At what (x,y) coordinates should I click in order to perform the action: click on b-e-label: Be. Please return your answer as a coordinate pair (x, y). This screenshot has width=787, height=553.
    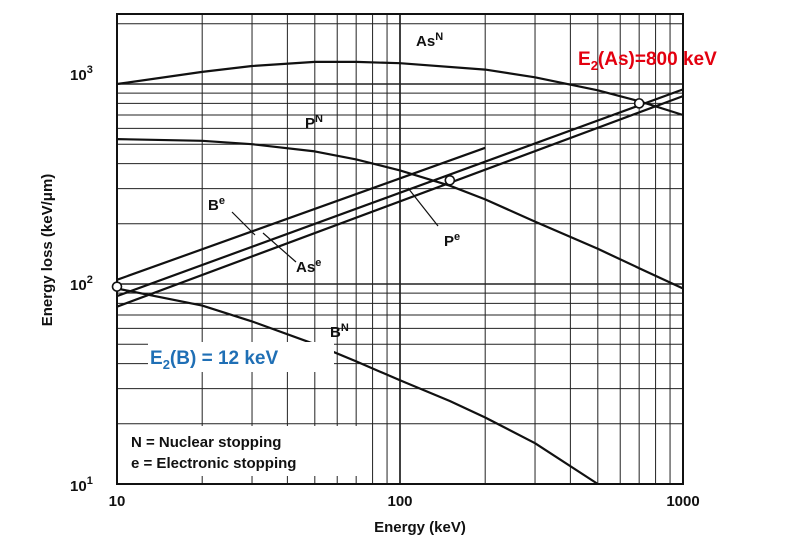
    Looking at the image, I should click on (216, 204).